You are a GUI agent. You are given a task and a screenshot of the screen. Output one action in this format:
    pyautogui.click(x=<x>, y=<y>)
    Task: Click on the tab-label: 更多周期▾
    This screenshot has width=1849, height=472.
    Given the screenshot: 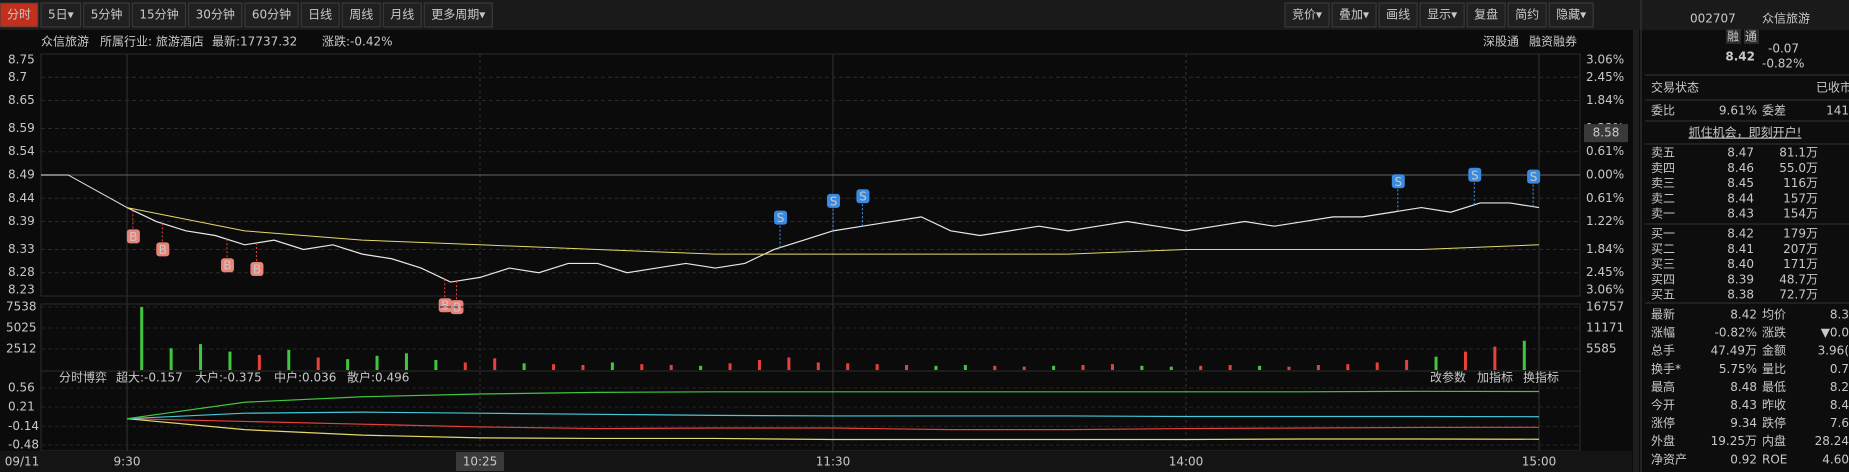 What is the action you would take?
    pyautogui.click(x=458, y=15)
    